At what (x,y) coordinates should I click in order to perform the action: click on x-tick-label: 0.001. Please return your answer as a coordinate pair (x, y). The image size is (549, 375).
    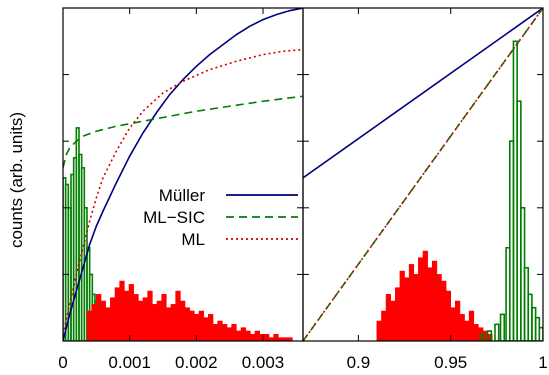
    Looking at the image, I should click on (129, 362).